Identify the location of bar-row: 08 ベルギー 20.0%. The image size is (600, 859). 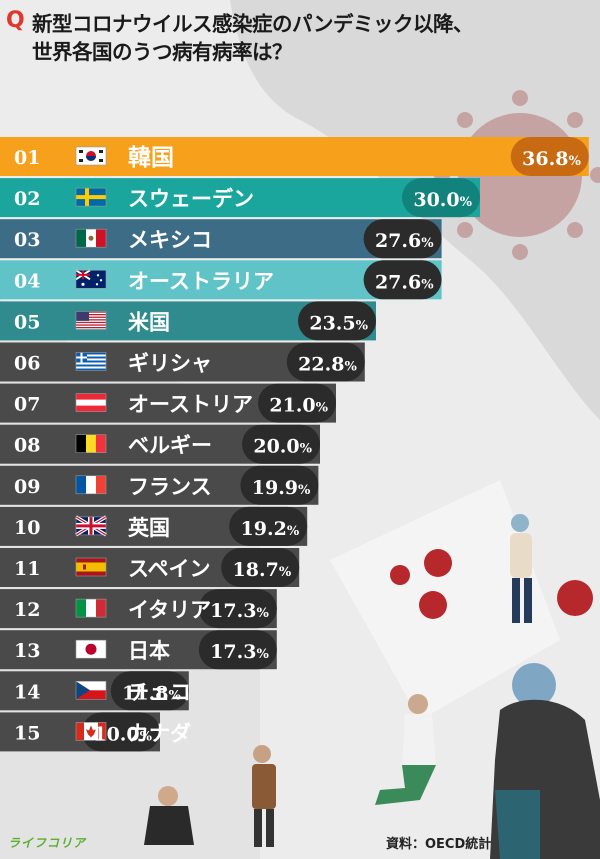
(160, 444).